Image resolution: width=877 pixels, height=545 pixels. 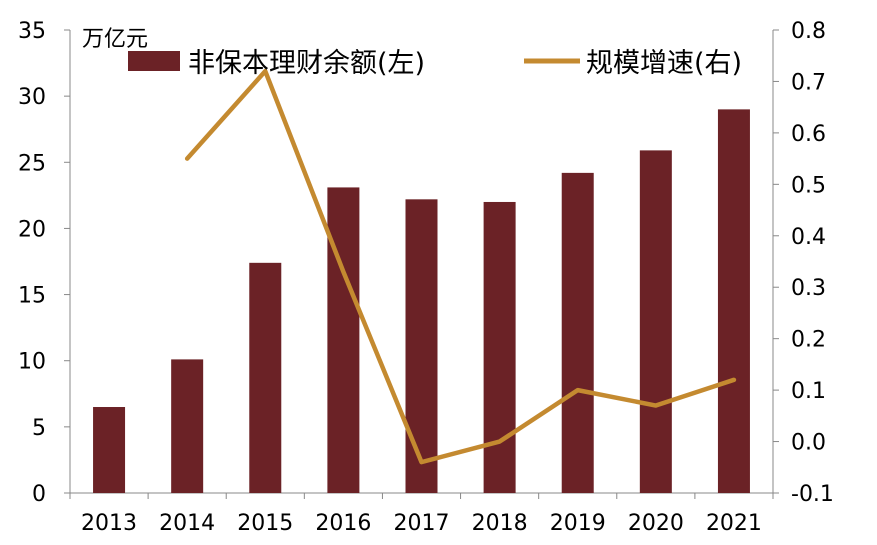 I want to click on left-tick-label: 30, so click(x=32, y=97).